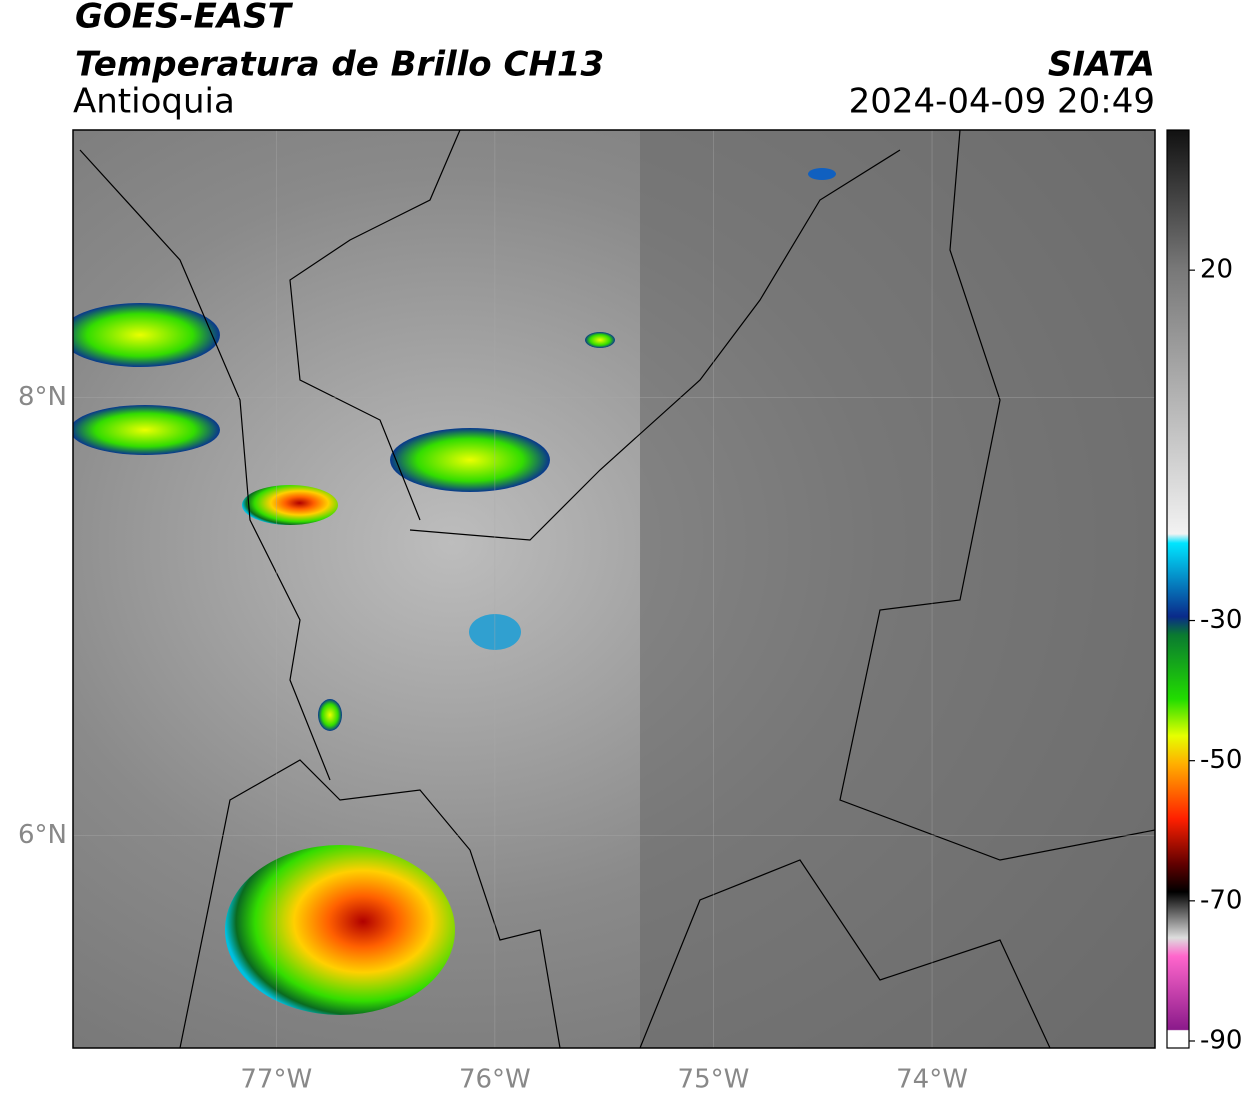 This screenshot has height=1099, width=1252. Describe the element at coordinates (1101, 65) in the screenshot. I see `source: SIATA` at that location.